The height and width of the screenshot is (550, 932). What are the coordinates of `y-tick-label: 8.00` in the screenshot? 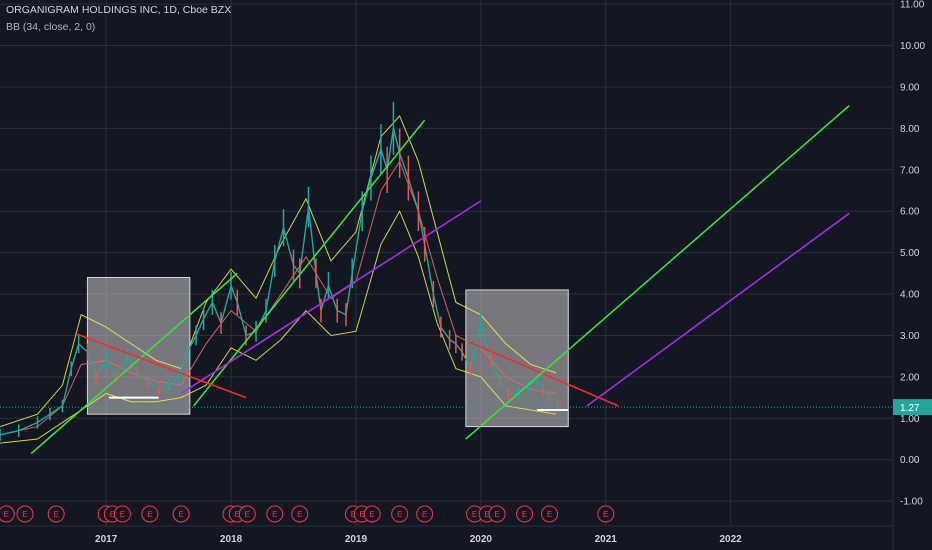 It's located at (910, 129).